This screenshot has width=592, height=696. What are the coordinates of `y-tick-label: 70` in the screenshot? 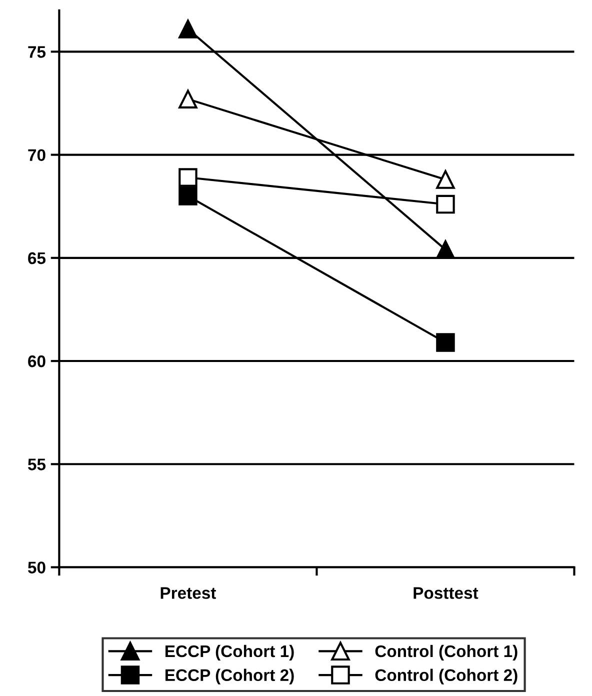 It's located at (37, 155).